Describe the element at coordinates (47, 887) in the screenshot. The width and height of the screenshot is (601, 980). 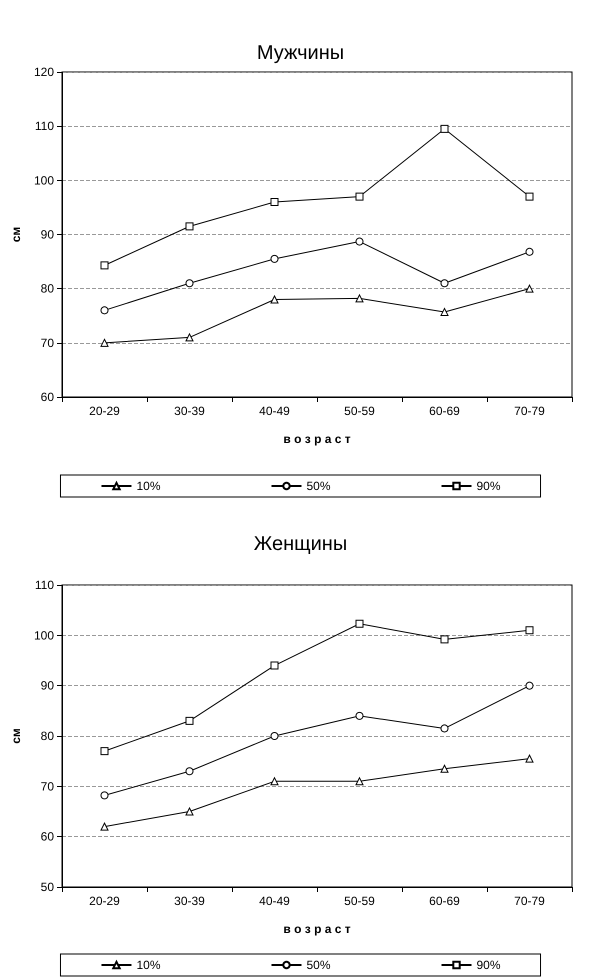
I see `y-tick-label: 50` at that location.